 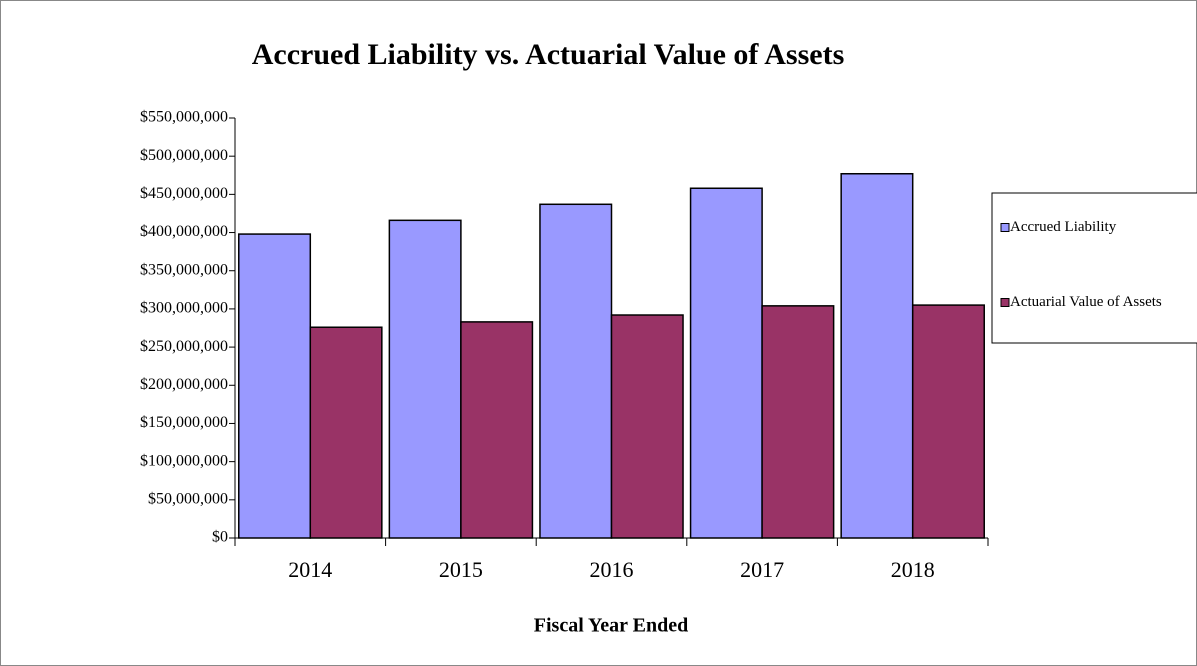 What do you see at coordinates (184, 460) in the screenshot?
I see `y-tick-label: $100,000,000` at bounding box center [184, 460].